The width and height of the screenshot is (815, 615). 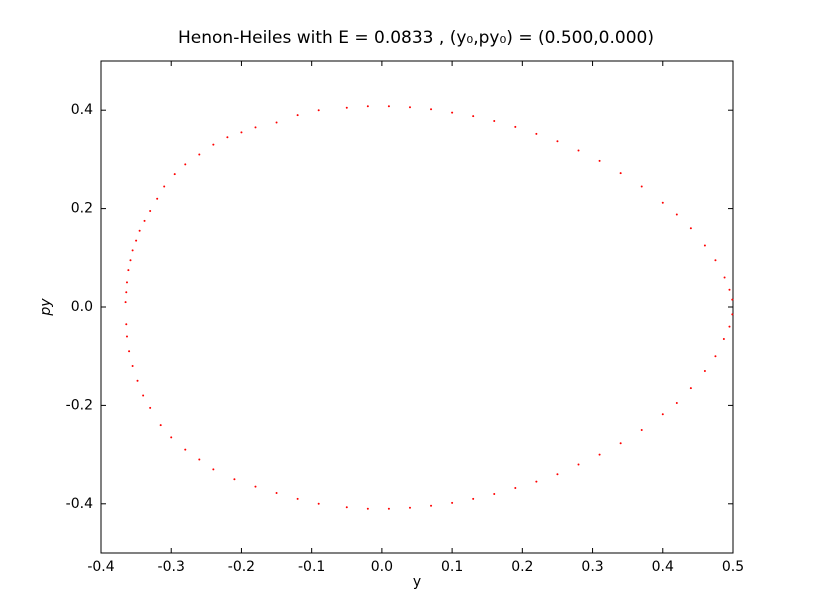 What do you see at coordinates (417, 582) in the screenshot?
I see `x-axis-label: y` at bounding box center [417, 582].